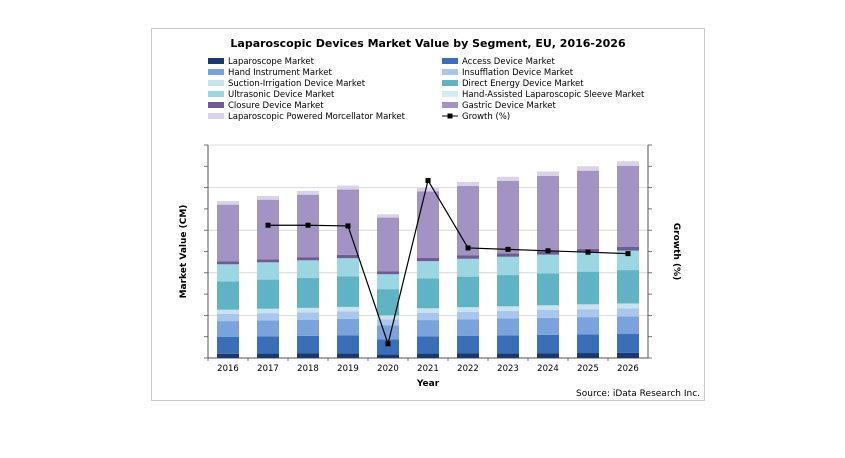  Describe the element at coordinates (428, 369) in the screenshot. I see `x-tick-label: 2021` at that location.